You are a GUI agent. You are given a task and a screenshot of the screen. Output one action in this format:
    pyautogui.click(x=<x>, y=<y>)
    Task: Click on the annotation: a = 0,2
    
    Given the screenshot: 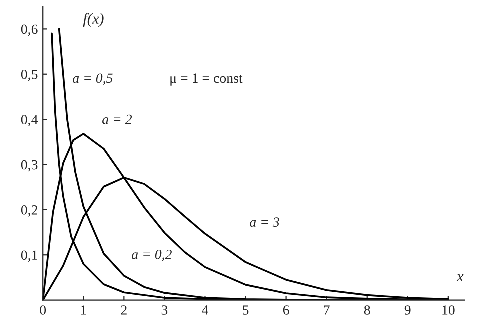 What is the action you would take?
    pyautogui.click(x=152, y=256)
    